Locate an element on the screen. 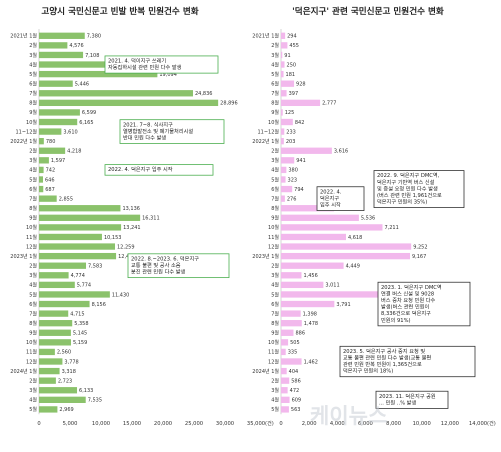  value-label: 2,777 is located at coordinates (329, 104).